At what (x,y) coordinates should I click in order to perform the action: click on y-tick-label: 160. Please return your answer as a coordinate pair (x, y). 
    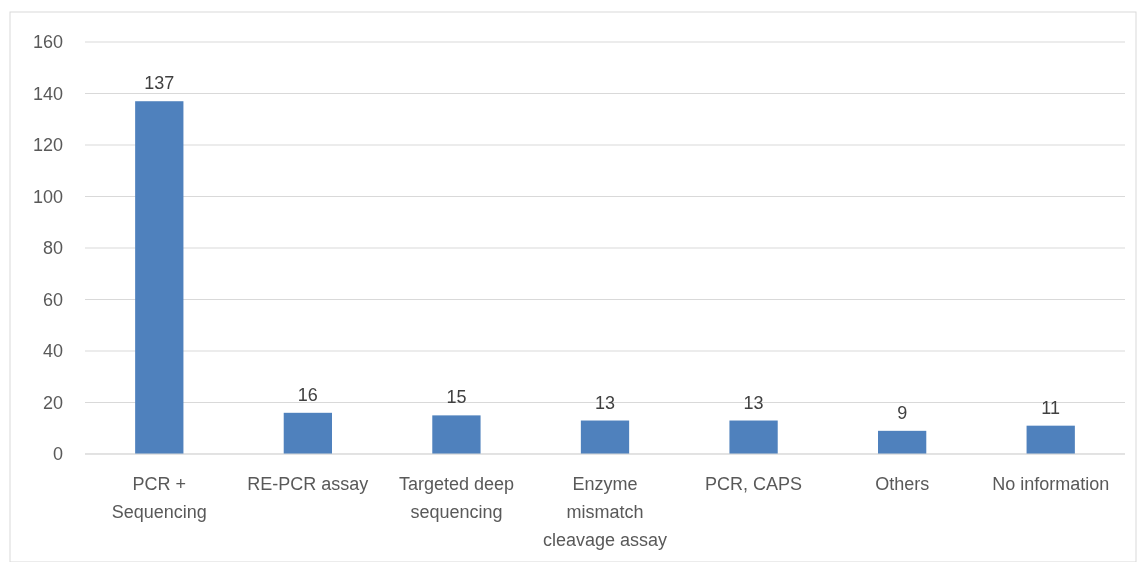
    Looking at the image, I should click on (47, 42).